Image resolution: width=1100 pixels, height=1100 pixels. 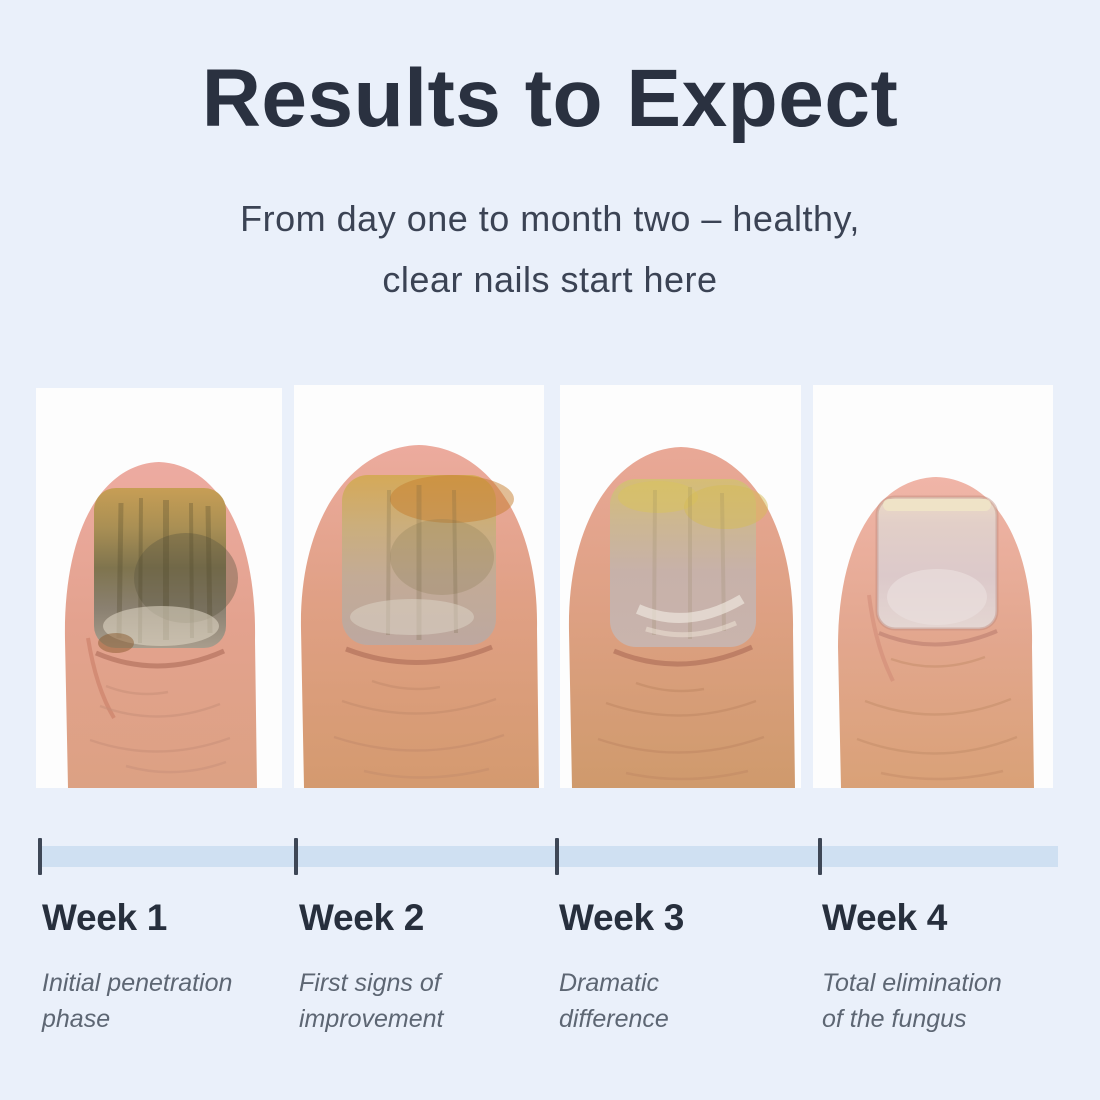 I want to click on week-4-description-line-2: of the fungus, so click(x=894, y=1019).